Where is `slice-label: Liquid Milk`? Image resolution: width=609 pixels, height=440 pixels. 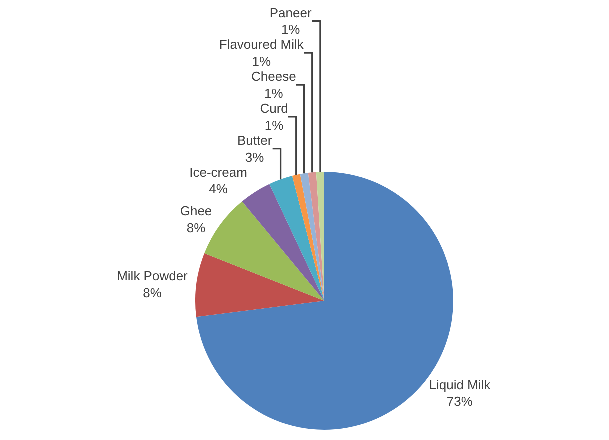 slice-label: Liquid Milk is located at coordinates (460, 384).